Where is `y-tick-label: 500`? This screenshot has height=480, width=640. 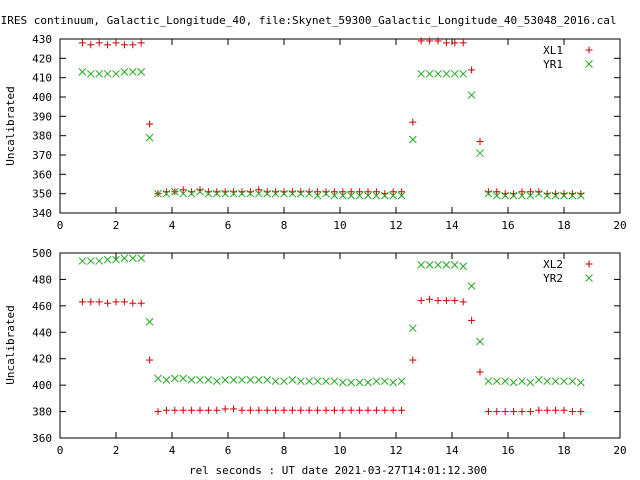 y-tick-label: 500 is located at coordinates (42, 253).